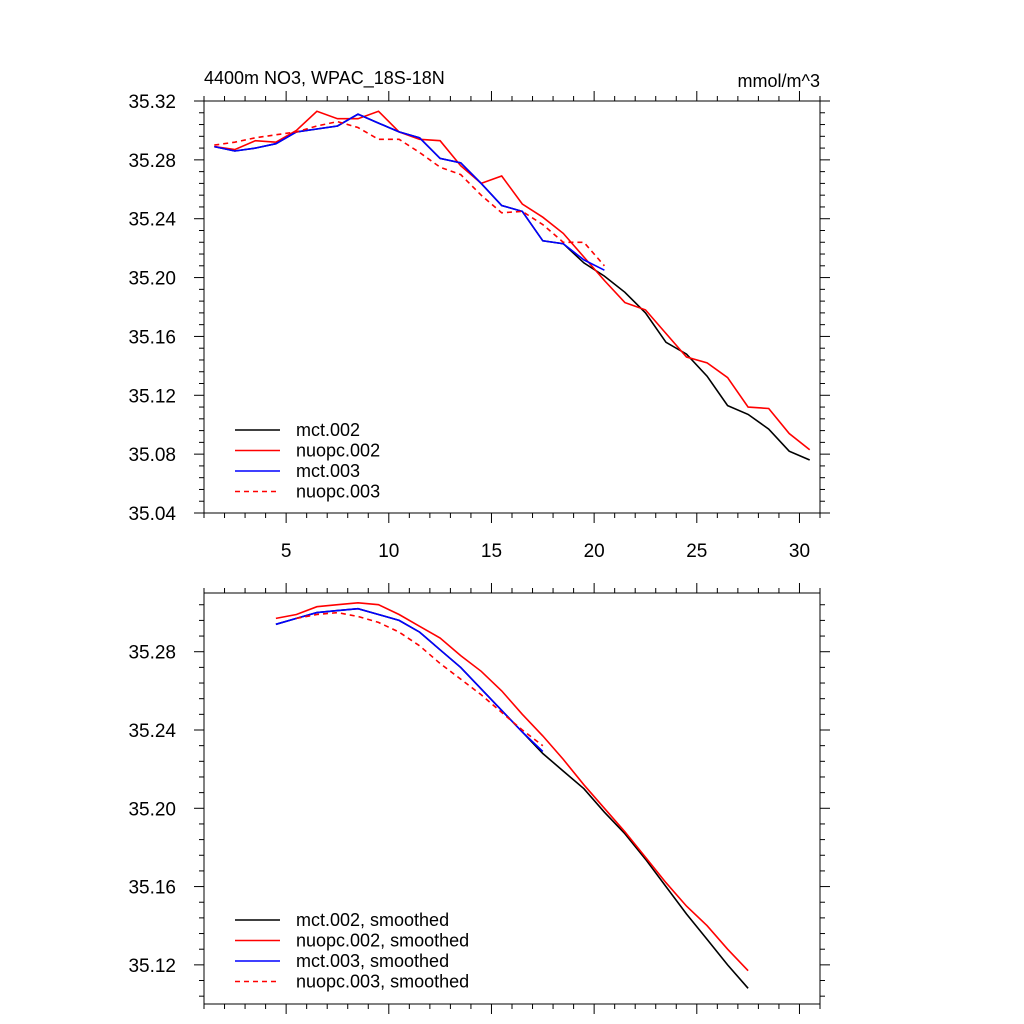  Describe the element at coordinates (338, 492) in the screenshot. I see `legend-label: nuopc.003` at that location.